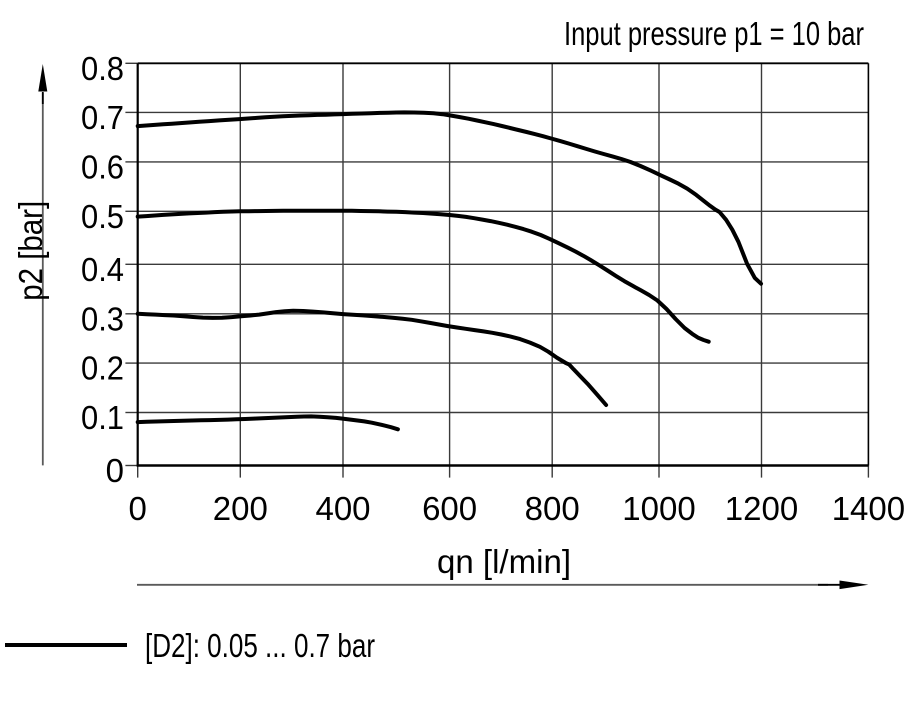 This screenshot has height=705, width=920. Describe the element at coordinates (102, 368) in the screenshot. I see `svg-text: 0.2` at that location.